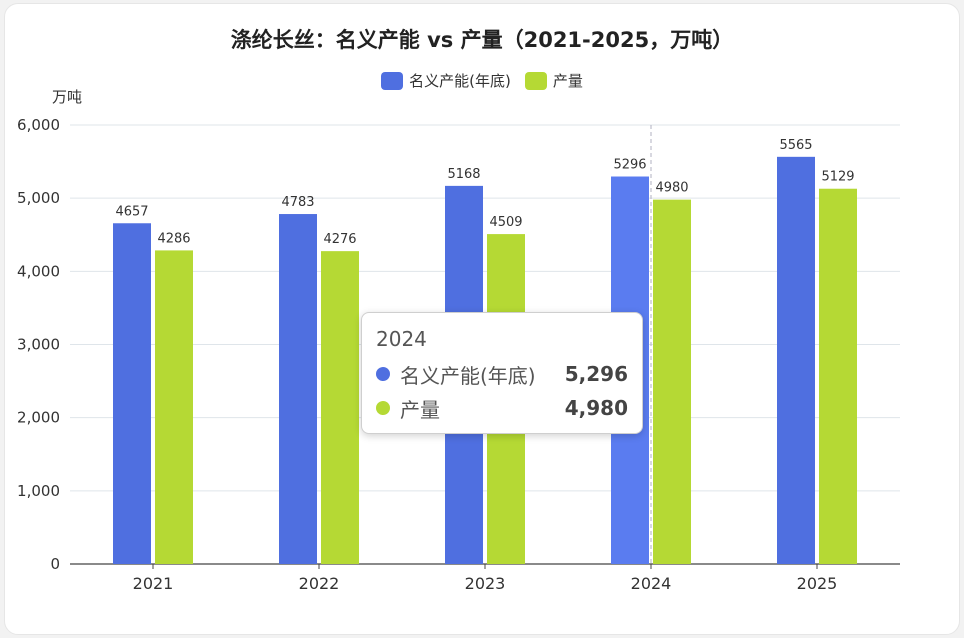 The image size is (964, 638). What do you see at coordinates (173, 238) in the screenshot?
I see `data-label: 4286` at bounding box center [173, 238].